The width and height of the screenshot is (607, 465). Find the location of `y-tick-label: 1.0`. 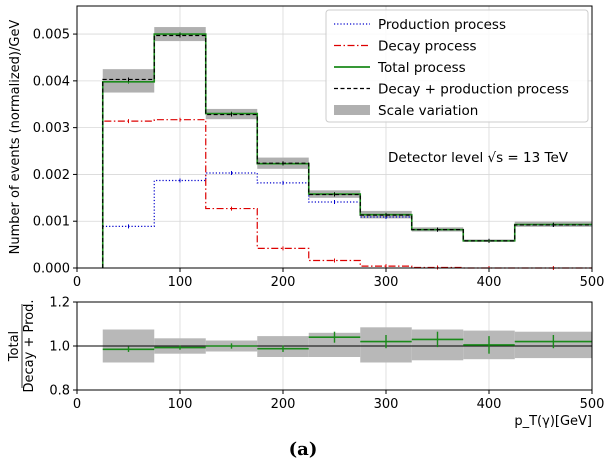

y-tick-label: 1.0 is located at coordinates (59, 347).